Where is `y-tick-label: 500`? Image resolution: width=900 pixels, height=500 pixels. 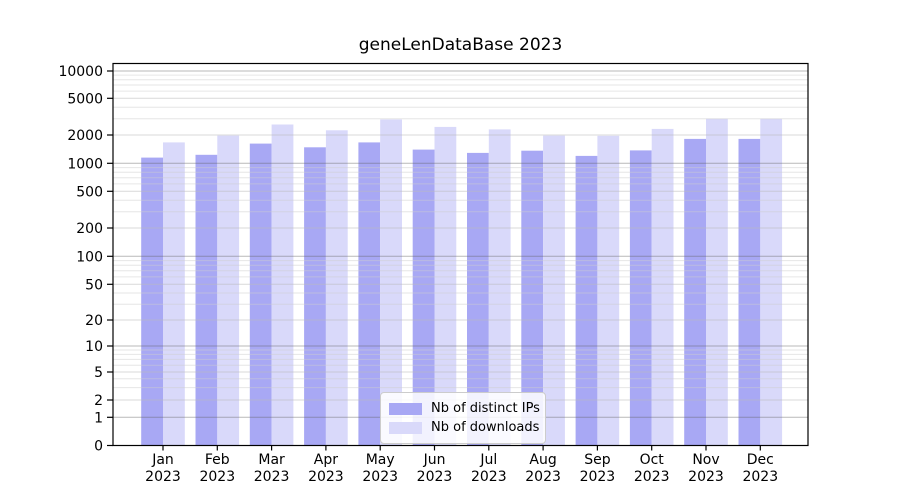
y-tick-label: 500 is located at coordinates (89, 192).